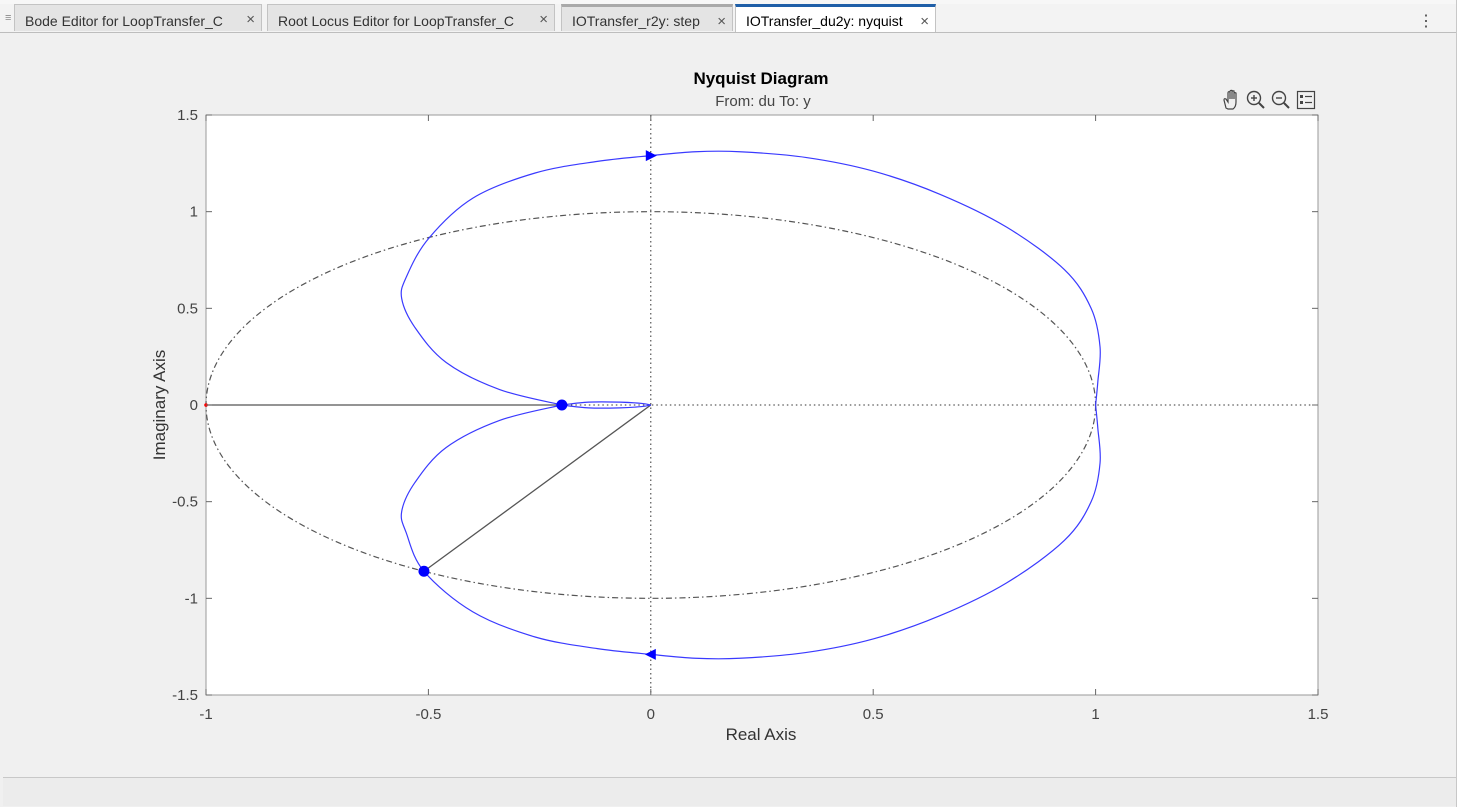  What do you see at coordinates (1426, 21) in the screenshot?
I see `more-vertical-icon: ⋮` at bounding box center [1426, 21].